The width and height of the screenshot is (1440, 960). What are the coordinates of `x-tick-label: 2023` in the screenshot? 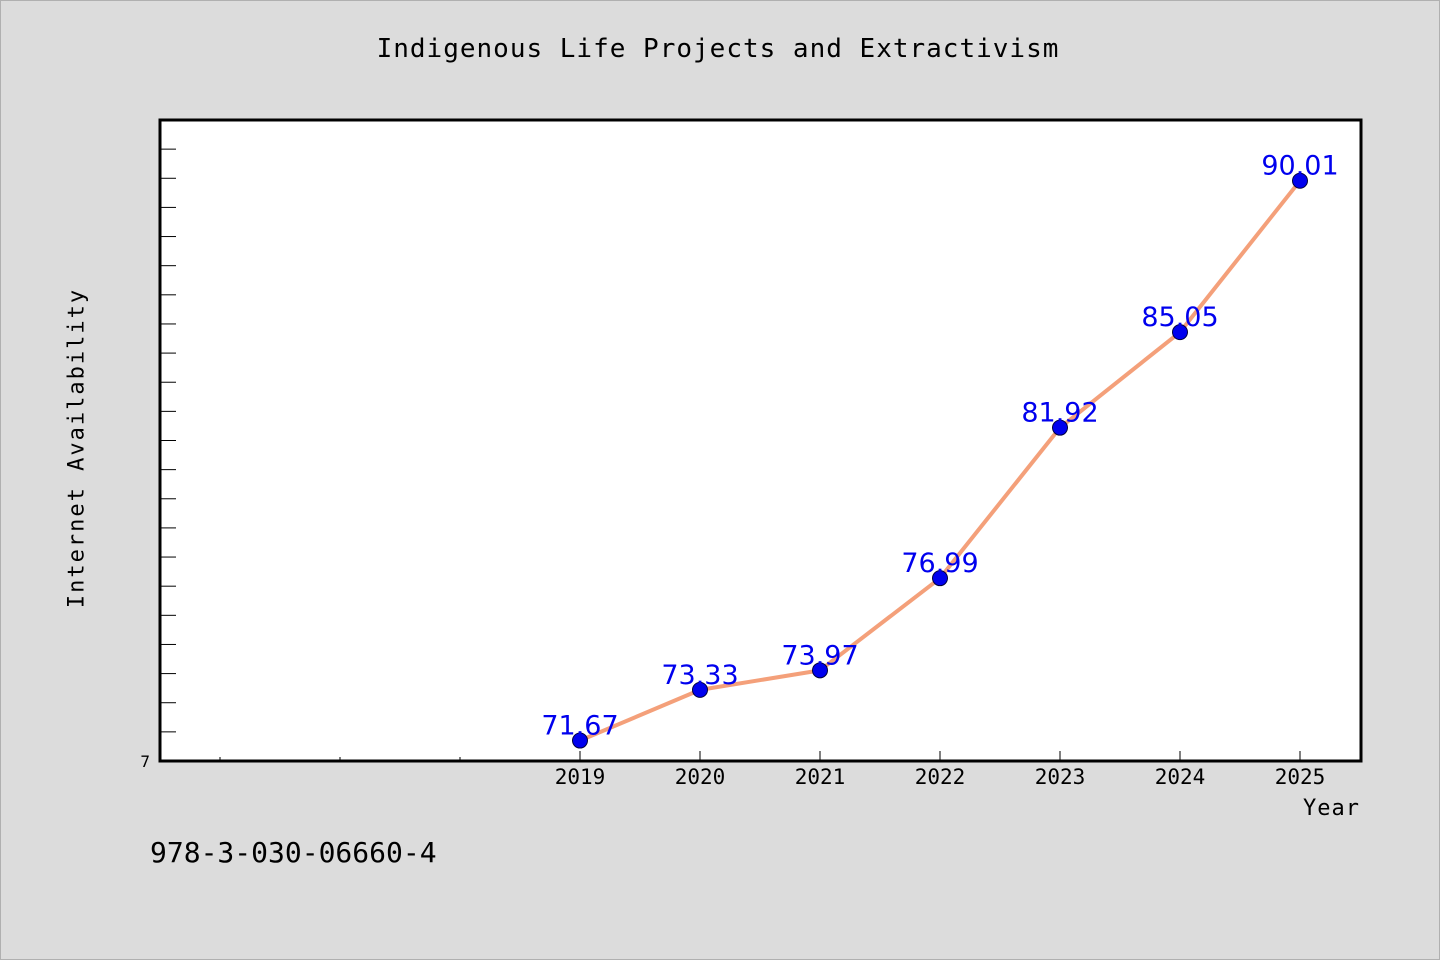 It's located at (1060, 777).